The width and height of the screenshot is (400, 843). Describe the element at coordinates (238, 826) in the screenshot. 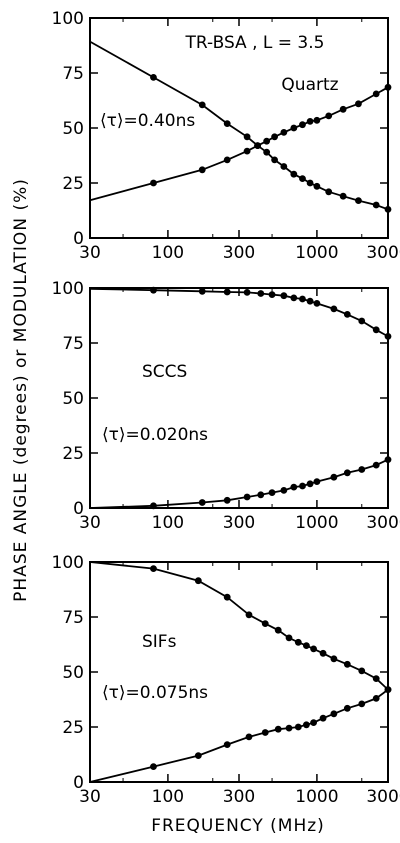

I see `x-axis-label: FREQUENCY (MHz)` at that location.